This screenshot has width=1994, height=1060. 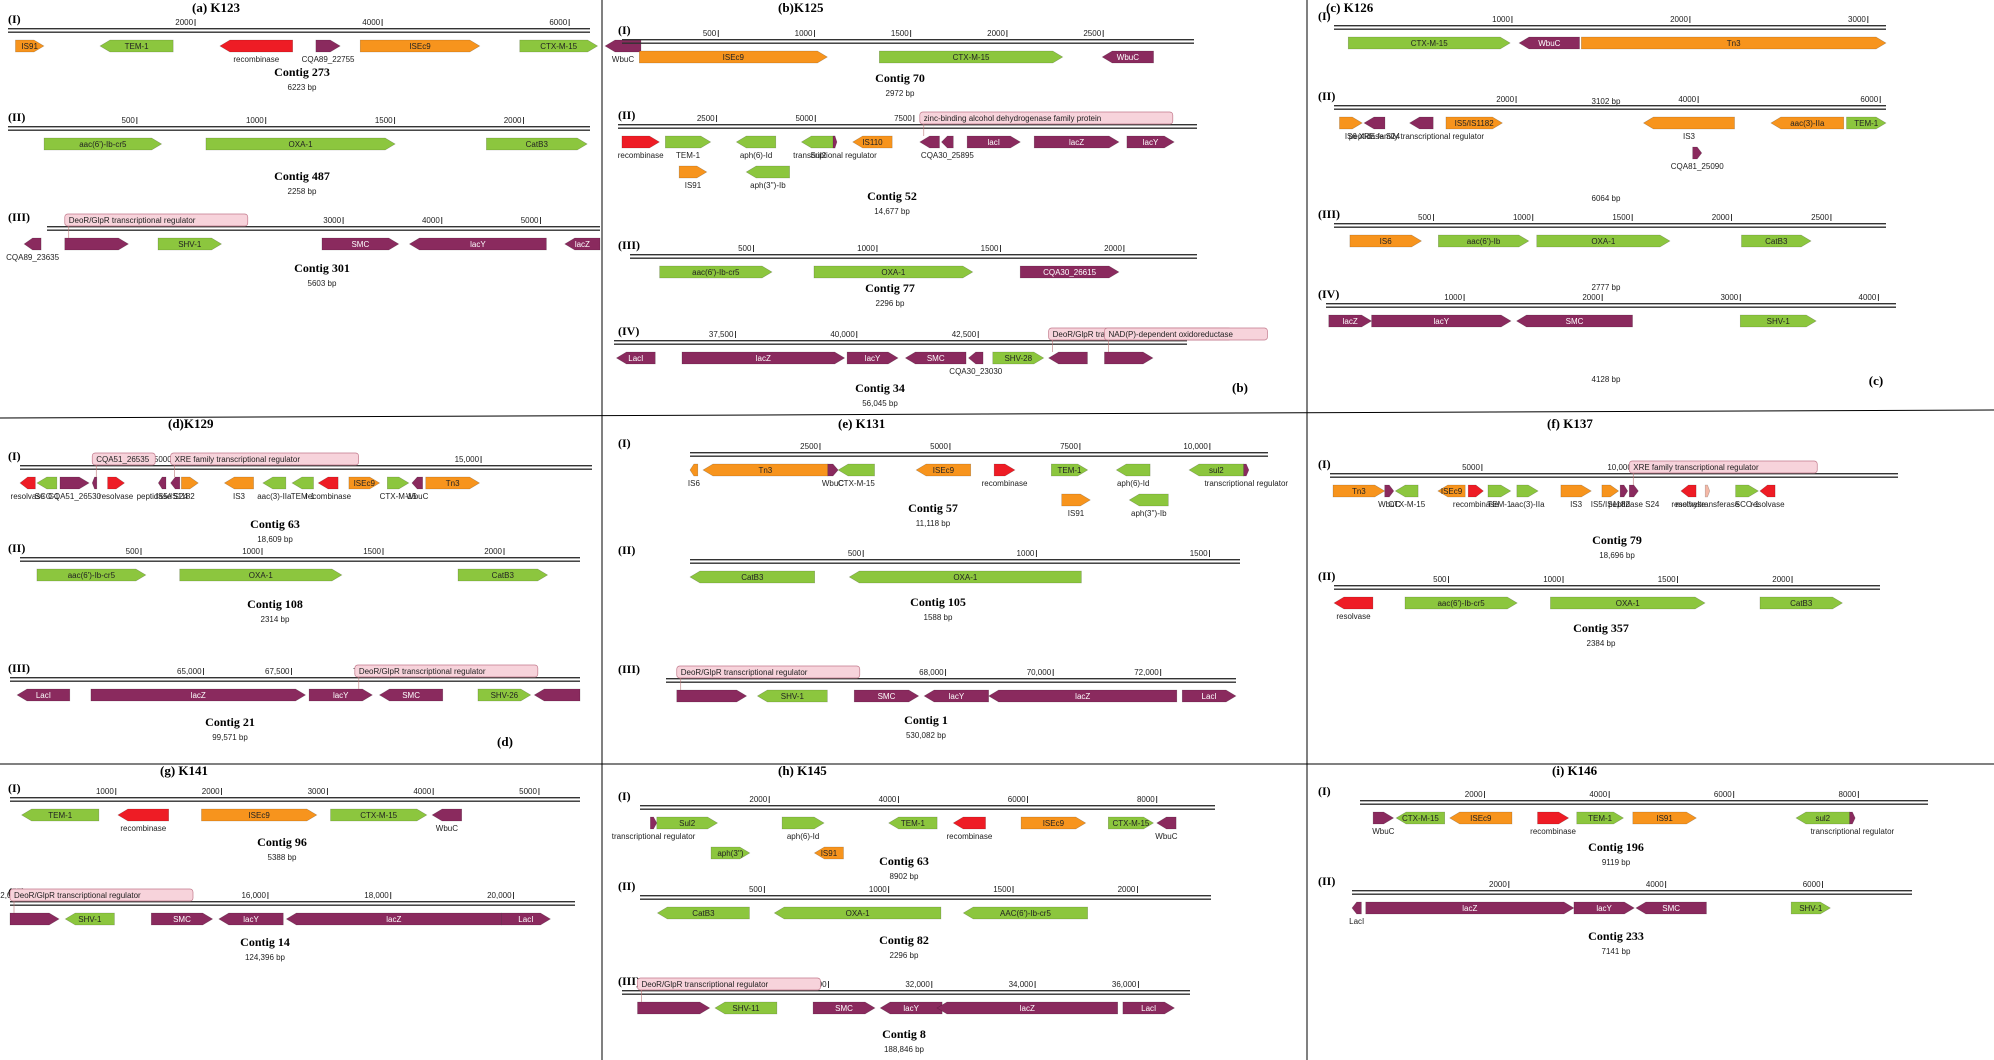 What do you see at coordinates (975, 371) in the screenshot?
I see `gene-label: CQA30_23030` at bounding box center [975, 371].